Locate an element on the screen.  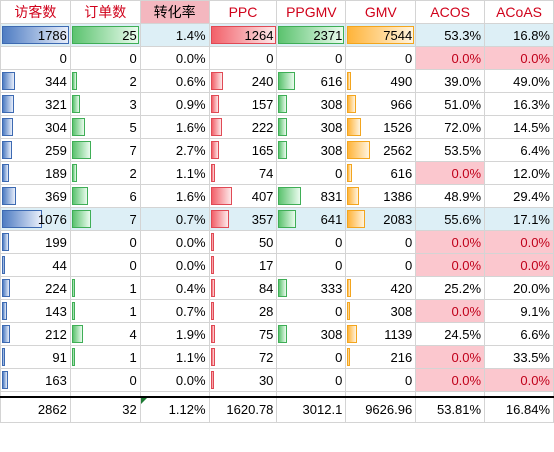
cell-gmv: 0 is located at coordinates (381, 265).